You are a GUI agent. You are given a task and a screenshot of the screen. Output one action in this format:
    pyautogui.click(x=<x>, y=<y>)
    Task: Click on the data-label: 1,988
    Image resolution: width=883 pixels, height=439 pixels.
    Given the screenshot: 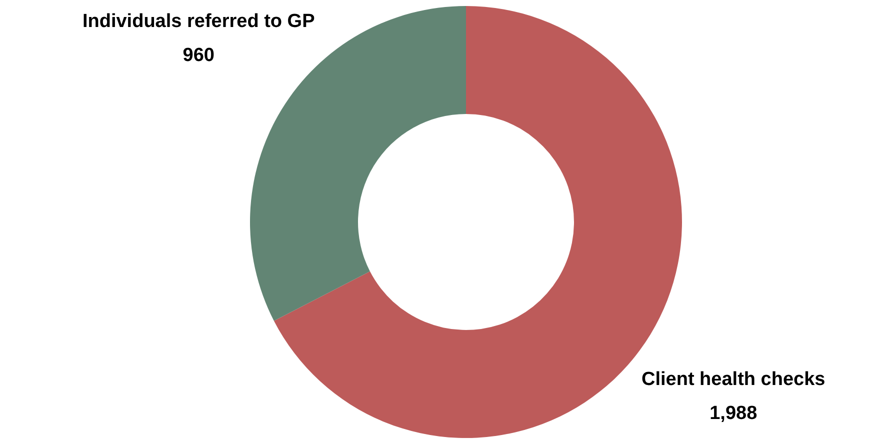 What is the action you would take?
    pyautogui.click(x=734, y=413)
    